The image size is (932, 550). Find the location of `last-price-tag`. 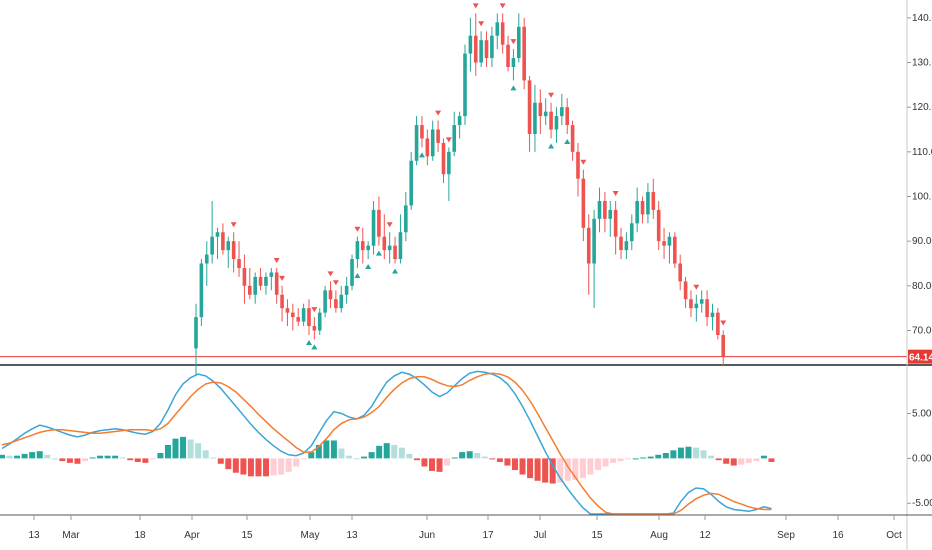

last-price-tag is located at coordinates (920, 356).